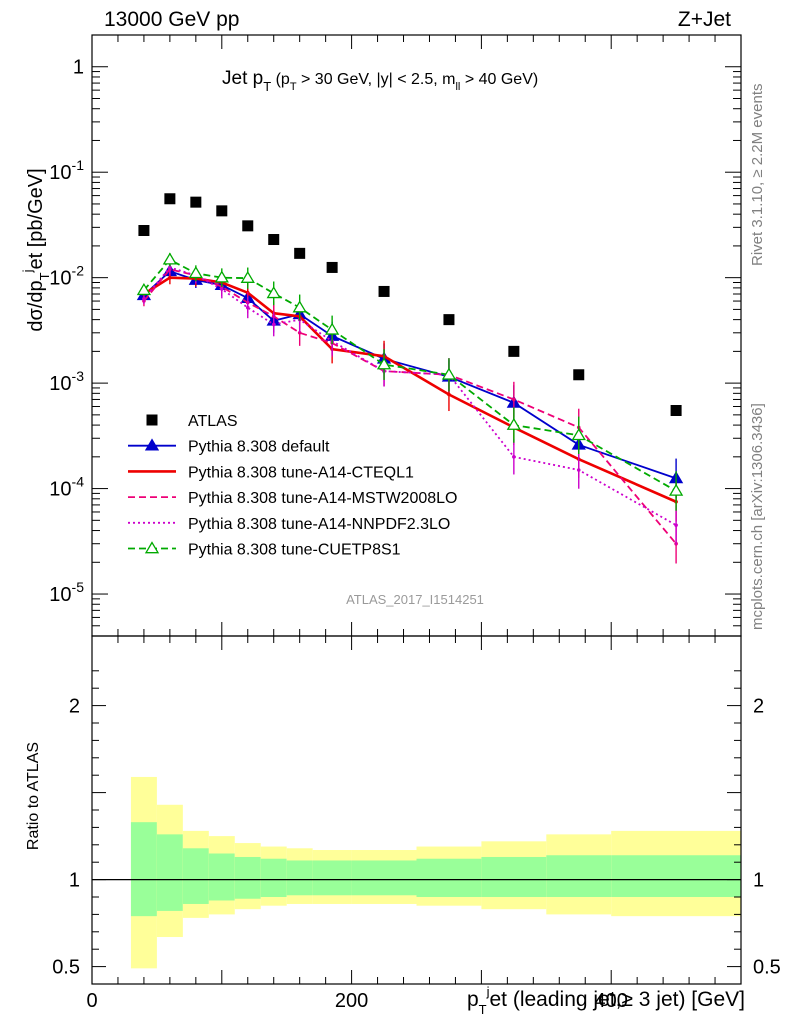 This screenshot has height=1024, width=786. What do you see at coordinates (36, 249) in the screenshot?
I see `main-ylabel: dσ/dpTjet [pb/GeV]` at bounding box center [36, 249].